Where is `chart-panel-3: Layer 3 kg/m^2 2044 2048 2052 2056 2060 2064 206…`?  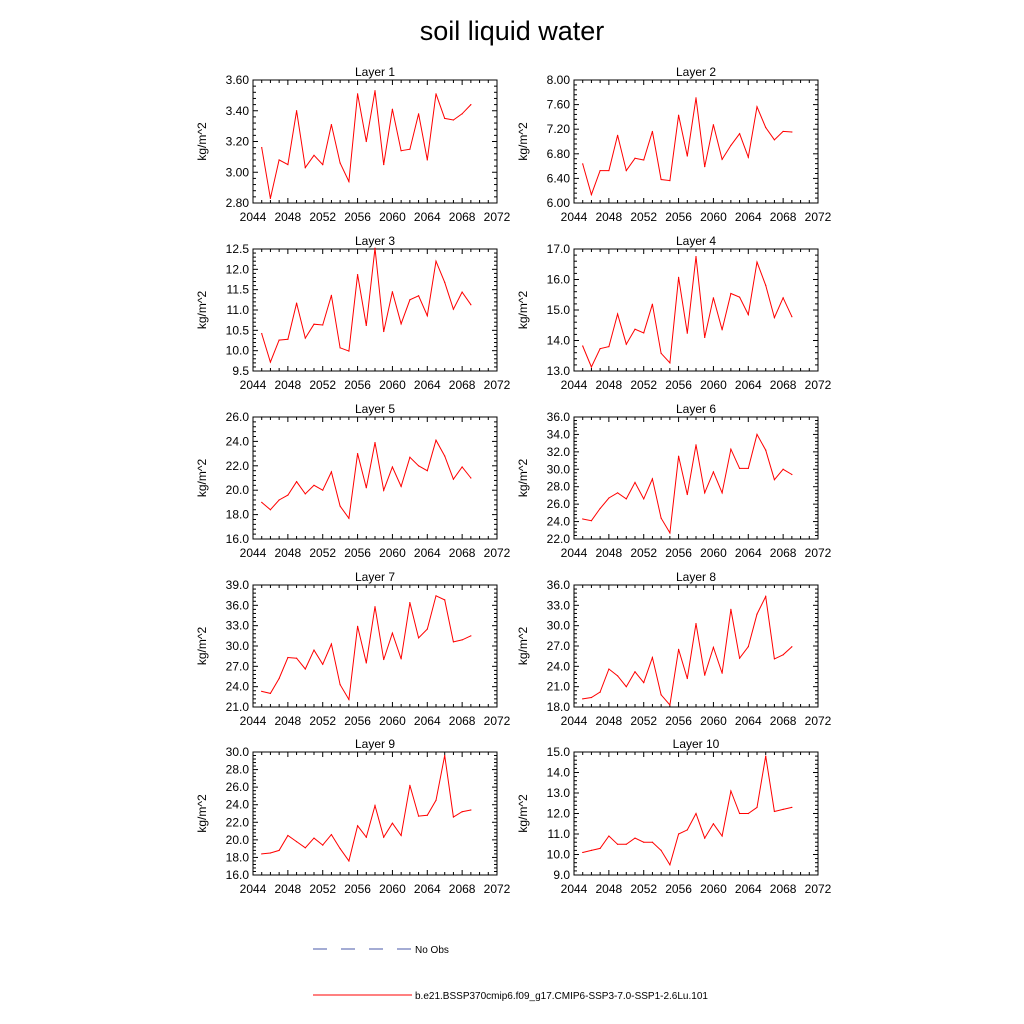 chart-panel-3: Layer 3 kg/m^2 2044 2048 2052 2056 2060 2064 206… is located at coordinates (353, 313).